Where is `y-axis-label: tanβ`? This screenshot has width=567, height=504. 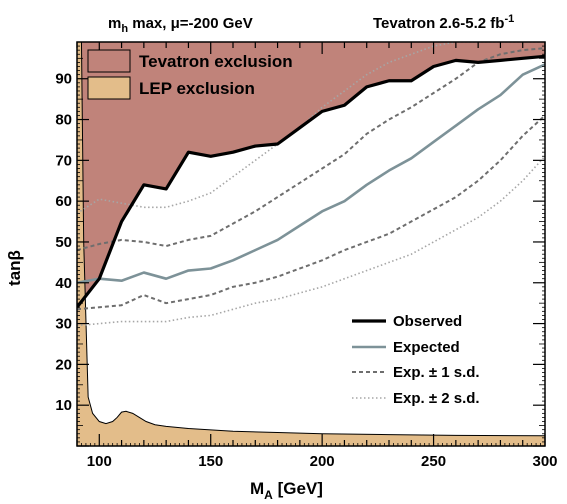
y-axis-label: tanβ is located at coordinates (14, 268).